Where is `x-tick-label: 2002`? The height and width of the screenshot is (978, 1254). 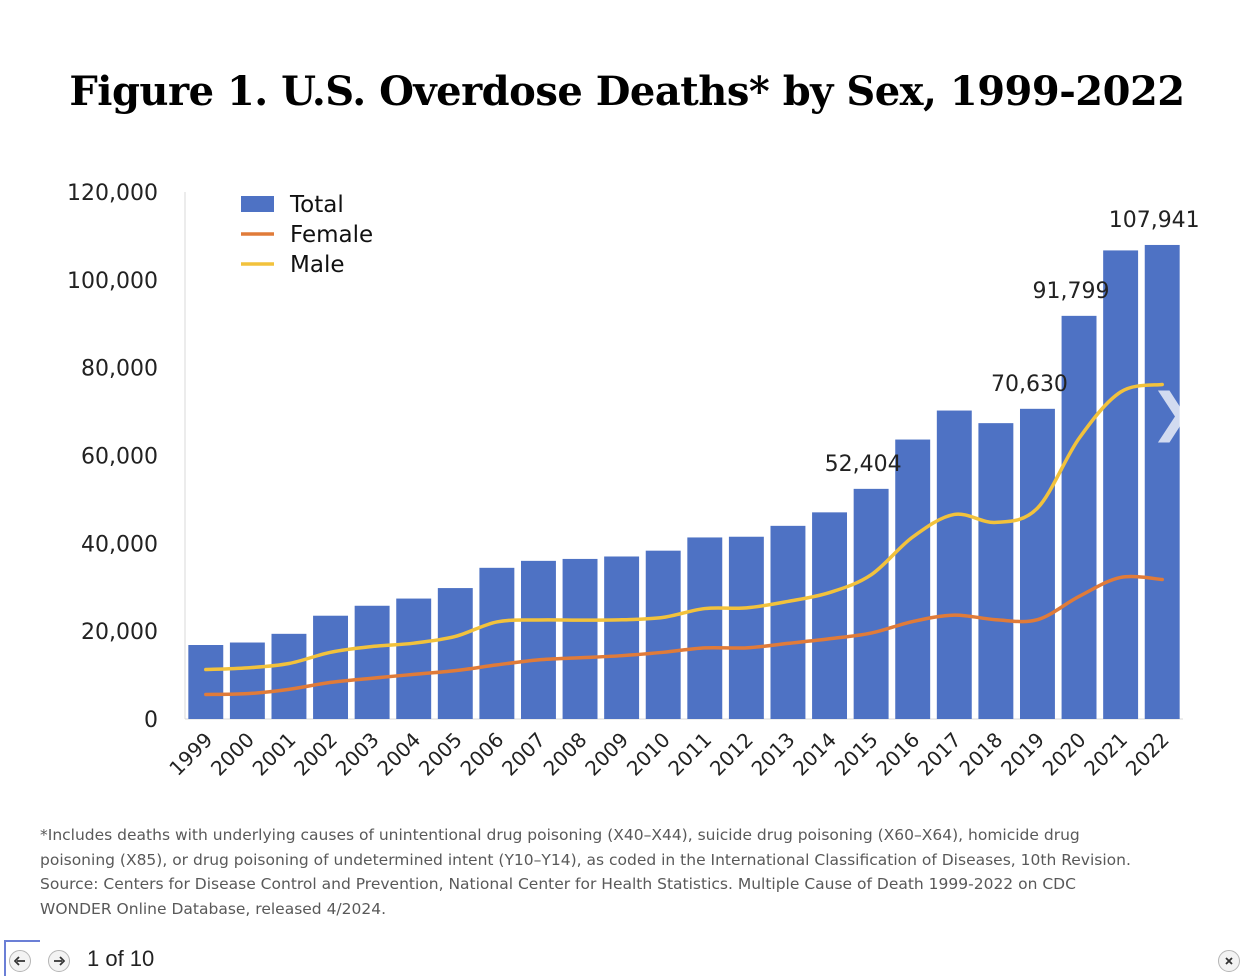
x-tick-label: 2002 is located at coordinates (315, 754).